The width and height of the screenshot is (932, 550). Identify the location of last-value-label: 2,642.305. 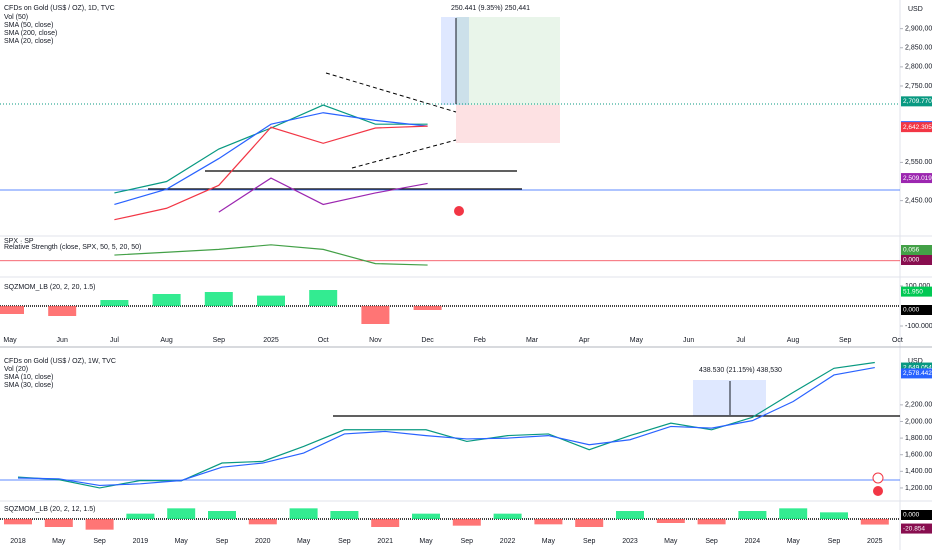
(917, 127).